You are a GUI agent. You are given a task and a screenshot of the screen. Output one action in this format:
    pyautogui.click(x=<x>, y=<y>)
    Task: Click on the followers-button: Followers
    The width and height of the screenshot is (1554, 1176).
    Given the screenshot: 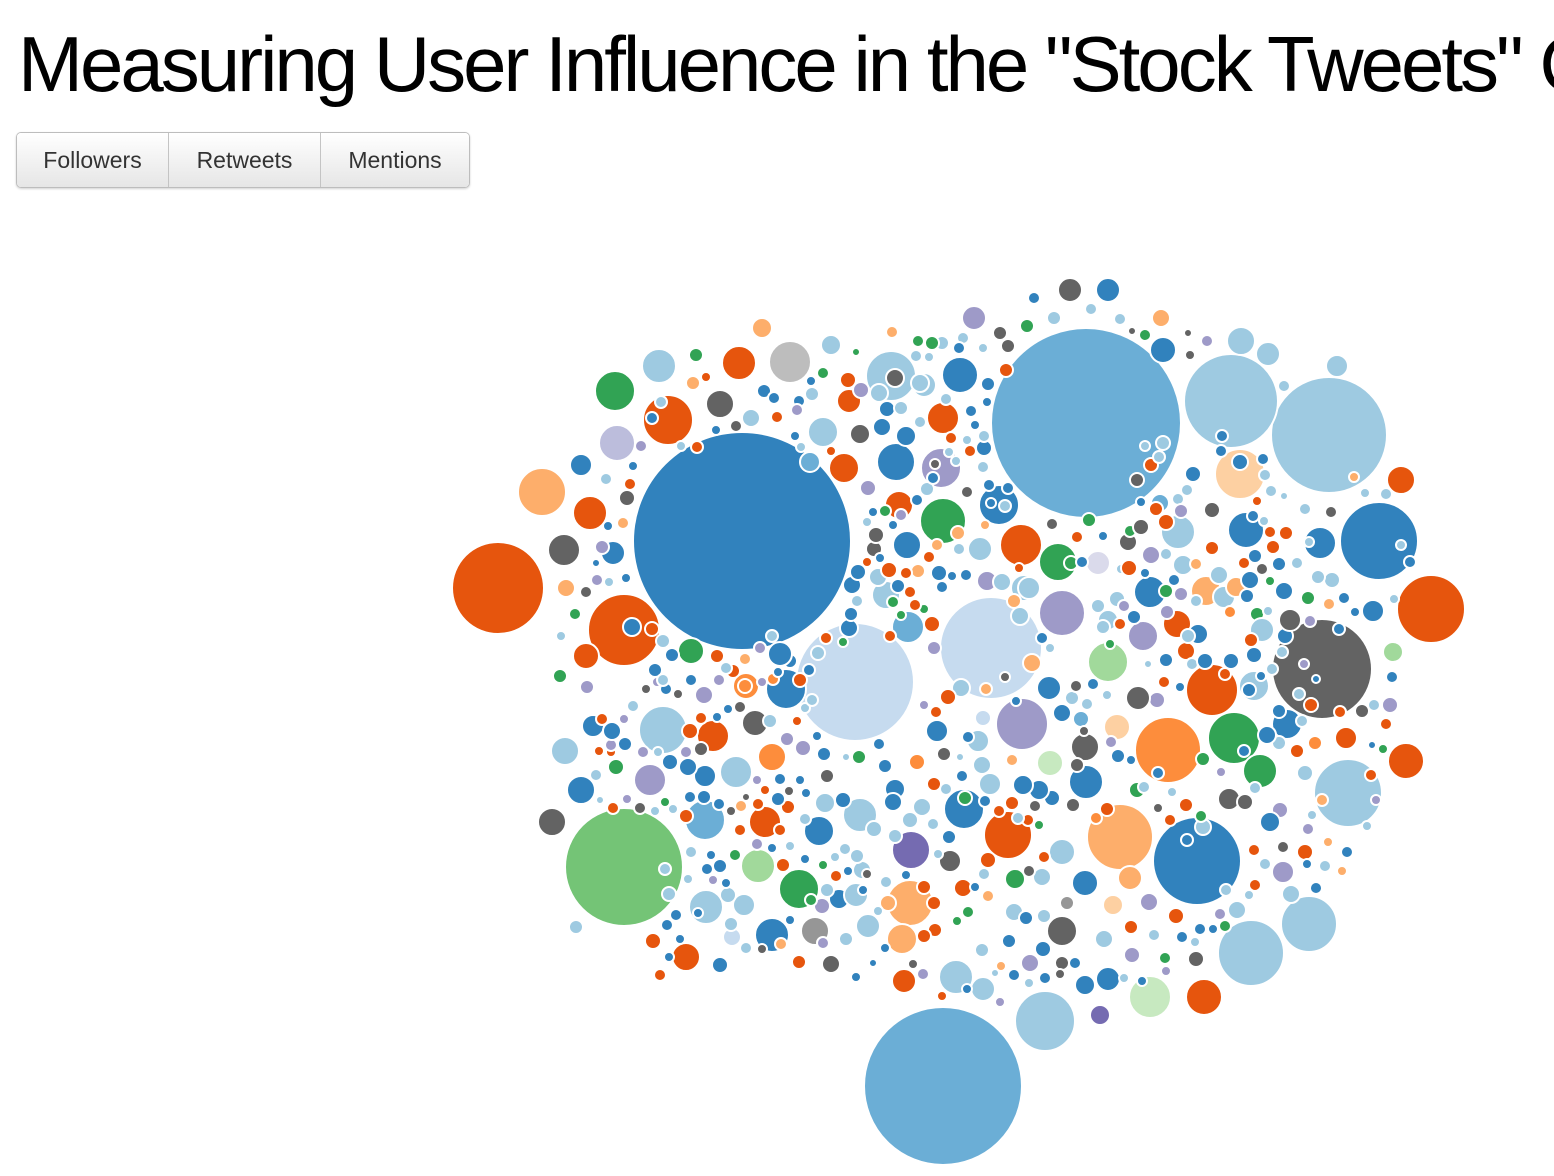 What is the action you would take?
    pyautogui.click(x=93, y=160)
    